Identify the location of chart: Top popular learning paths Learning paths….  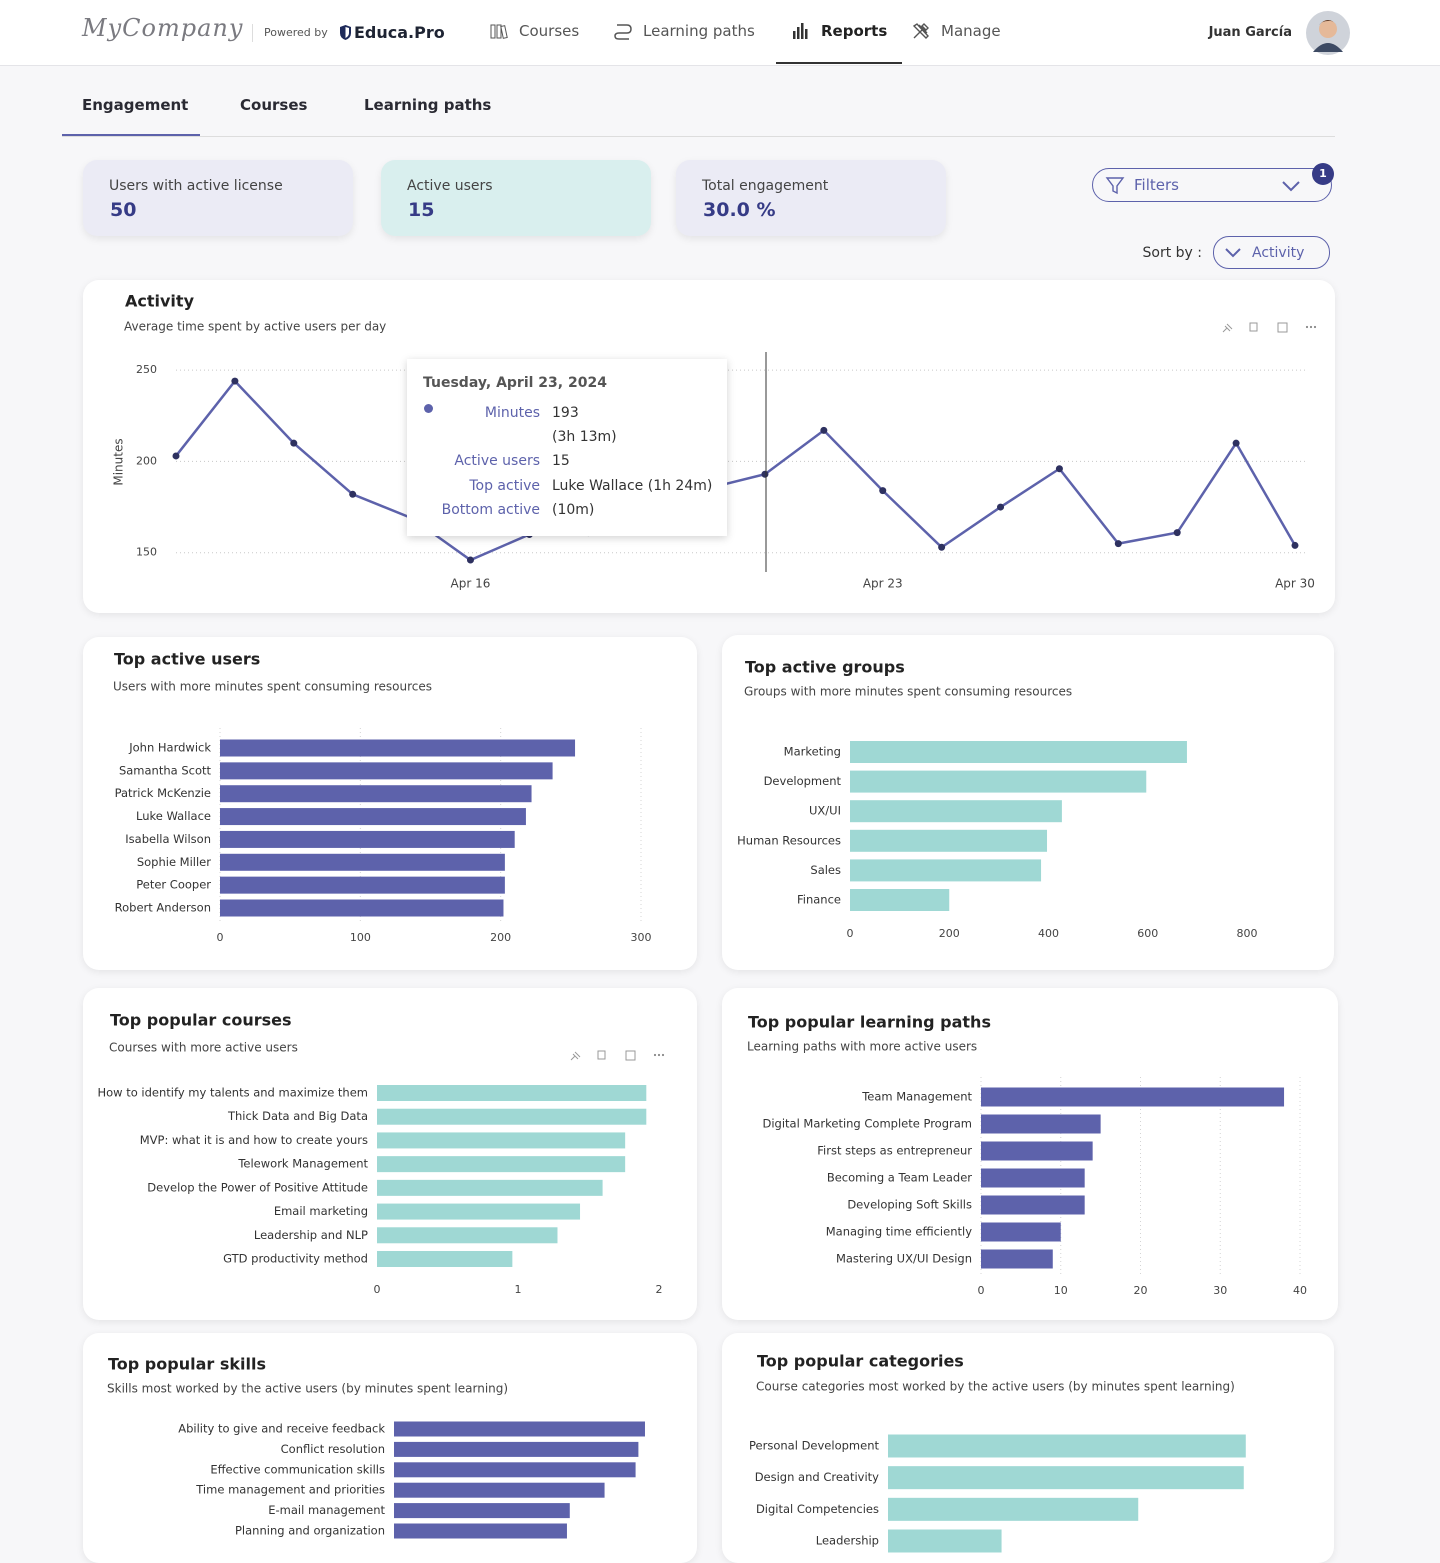
(1027, 1155).